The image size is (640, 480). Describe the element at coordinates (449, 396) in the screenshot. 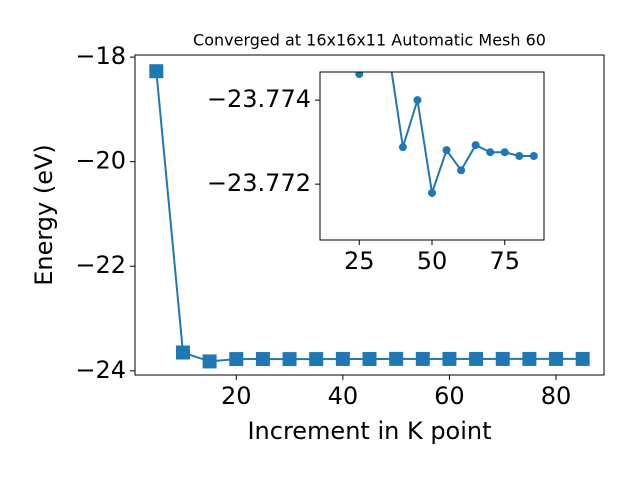

I see `x-tick-label: 60` at that location.